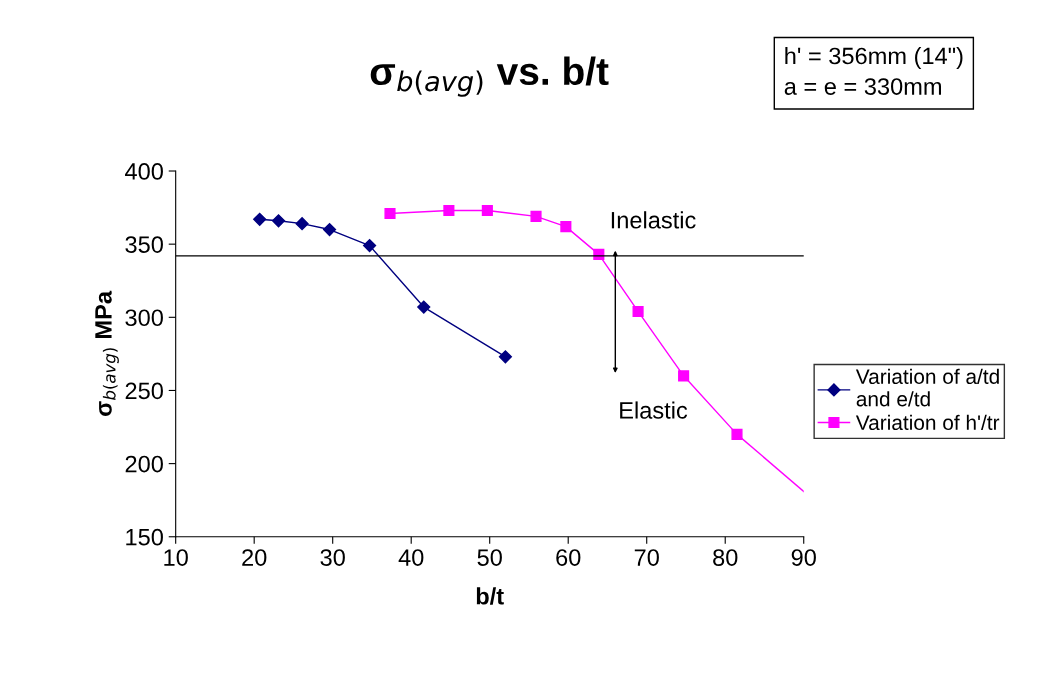 Image resolution: width=1052 pixels, height=698 pixels. Describe the element at coordinates (653, 220) in the screenshot. I see `annotation: Inelastic` at that location.